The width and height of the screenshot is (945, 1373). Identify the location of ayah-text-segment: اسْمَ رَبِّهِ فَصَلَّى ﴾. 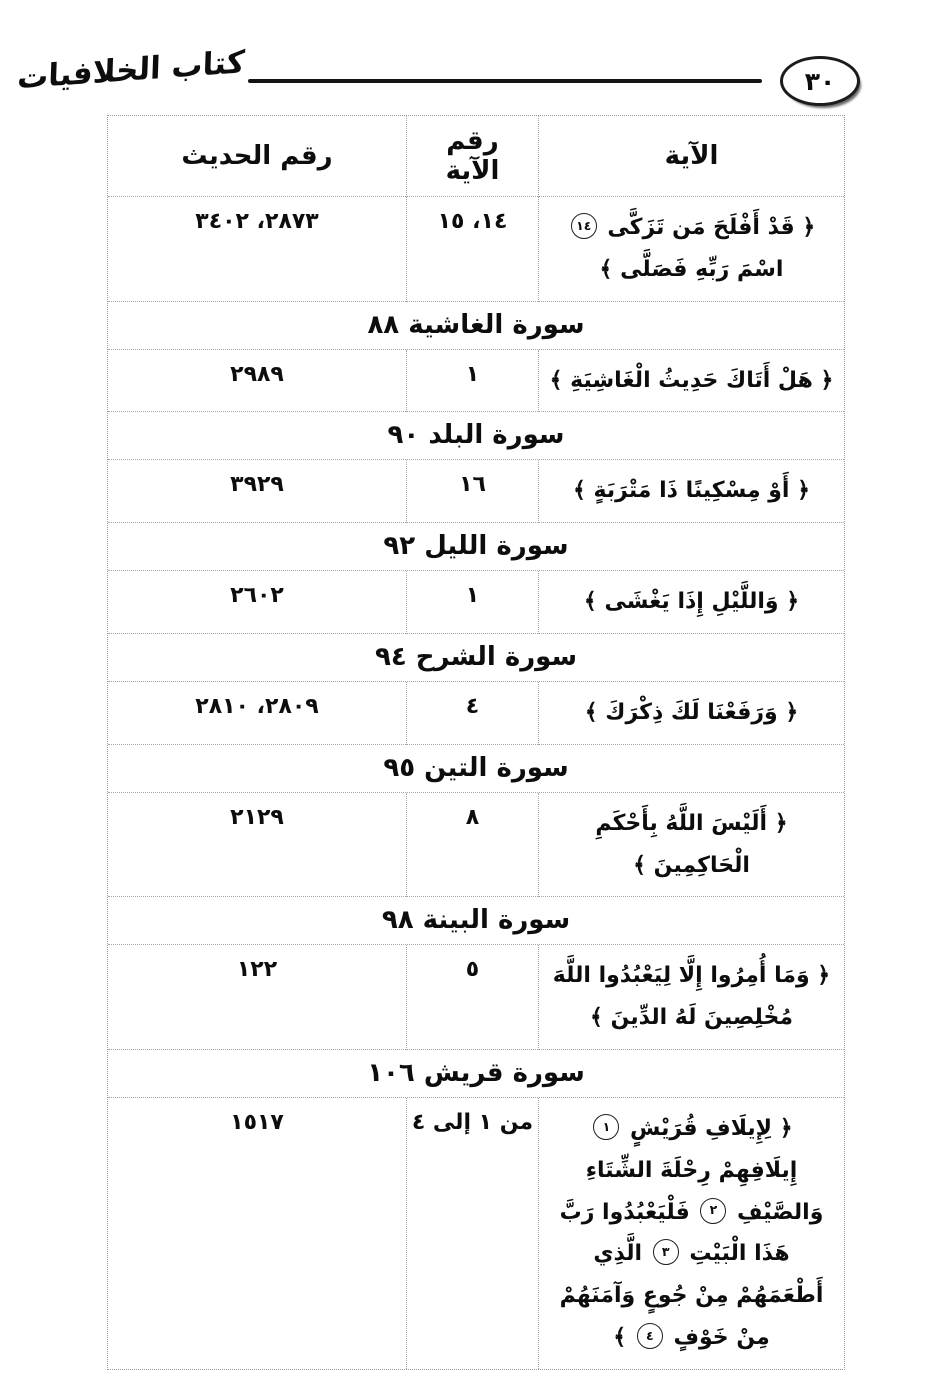
(691, 269).